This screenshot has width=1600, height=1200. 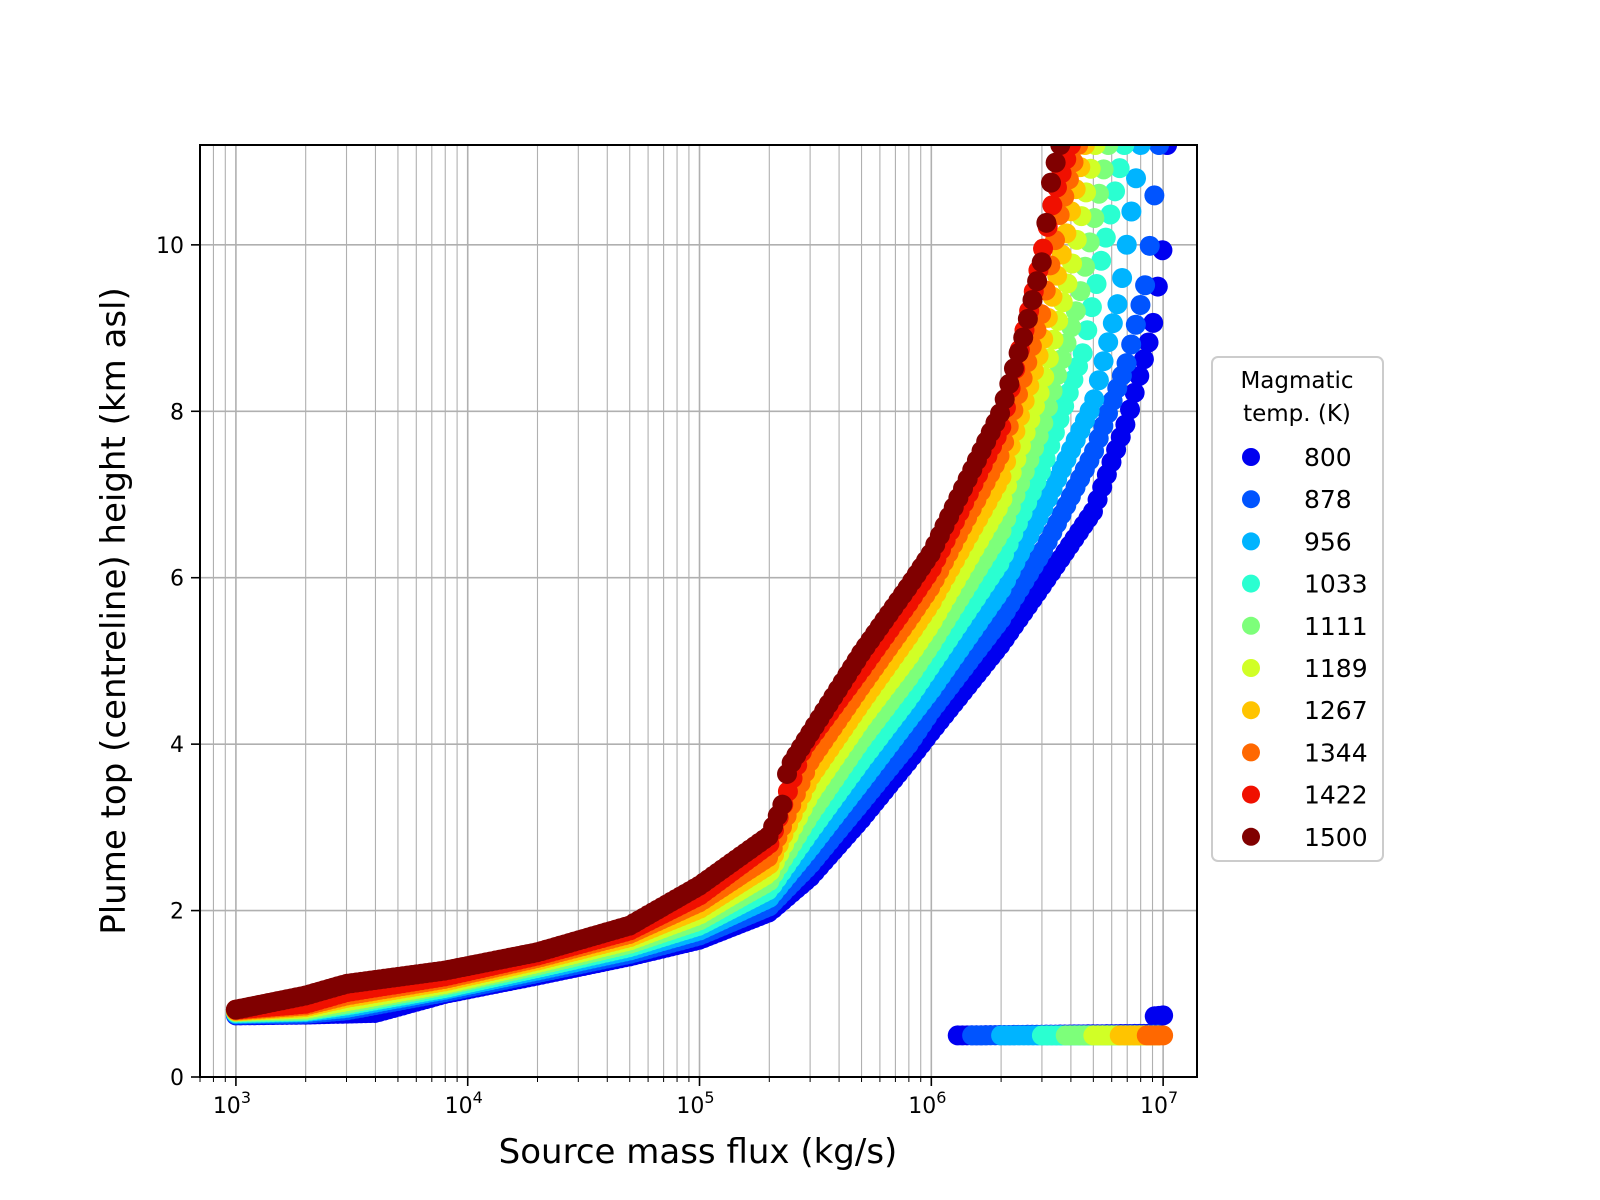 I want to click on legend-label-1422: 1422, so click(x=1336, y=795).